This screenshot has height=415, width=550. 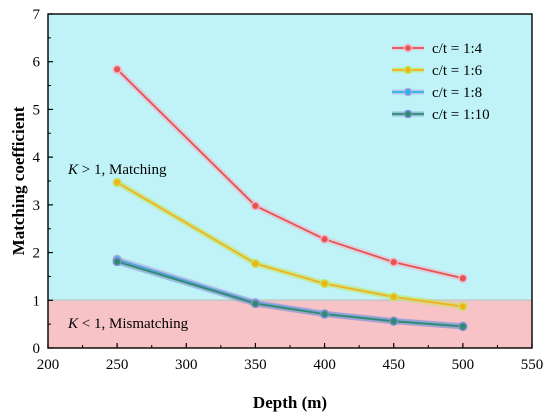 What do you see at coordinates (37, 349) in the screenshot?
I see `y-tick-label: 0` at bounding box center [37, 349].